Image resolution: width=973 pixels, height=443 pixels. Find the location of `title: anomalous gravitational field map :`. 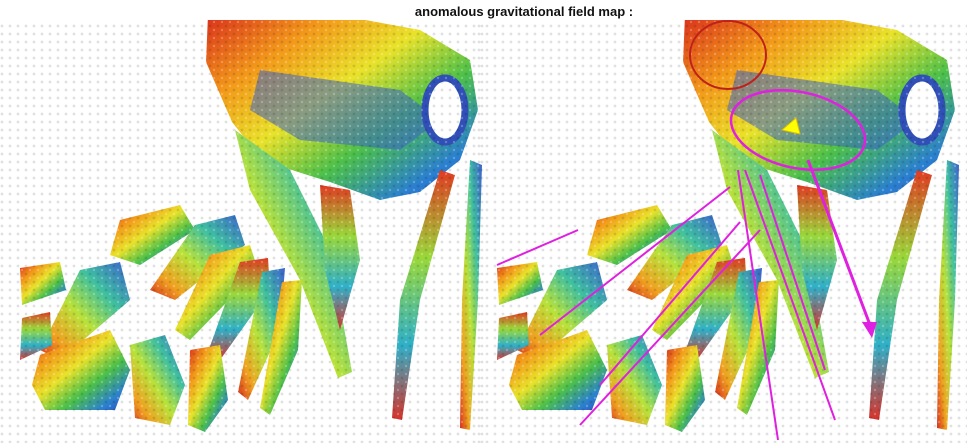

title: anomalous gravitational field map : is located at coordinates (524, 11).